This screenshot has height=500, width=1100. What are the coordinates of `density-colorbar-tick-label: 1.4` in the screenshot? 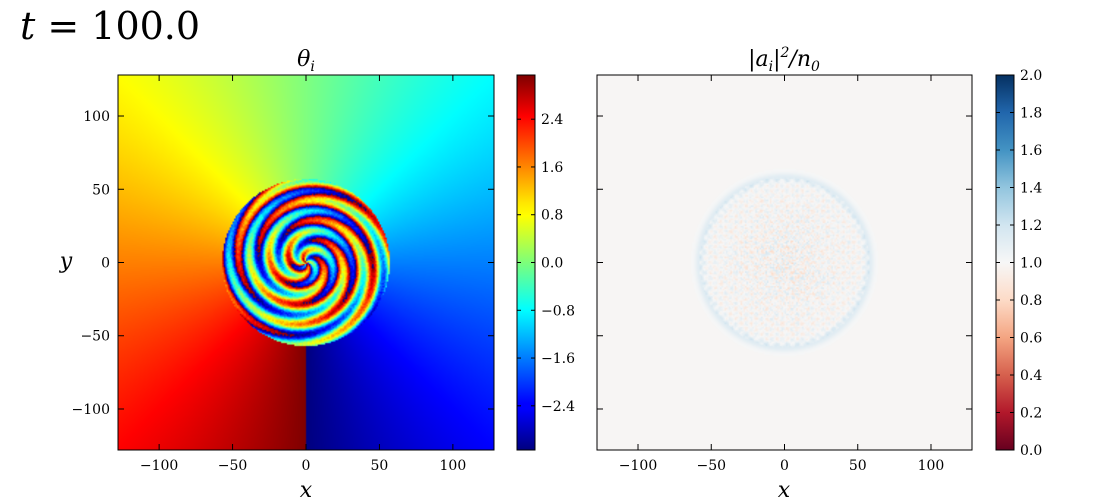 It's located at (1031, 189).